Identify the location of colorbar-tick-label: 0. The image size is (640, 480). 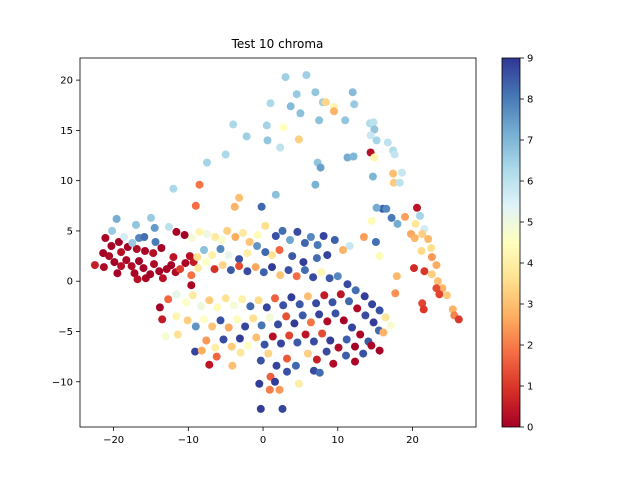
(530, 428).